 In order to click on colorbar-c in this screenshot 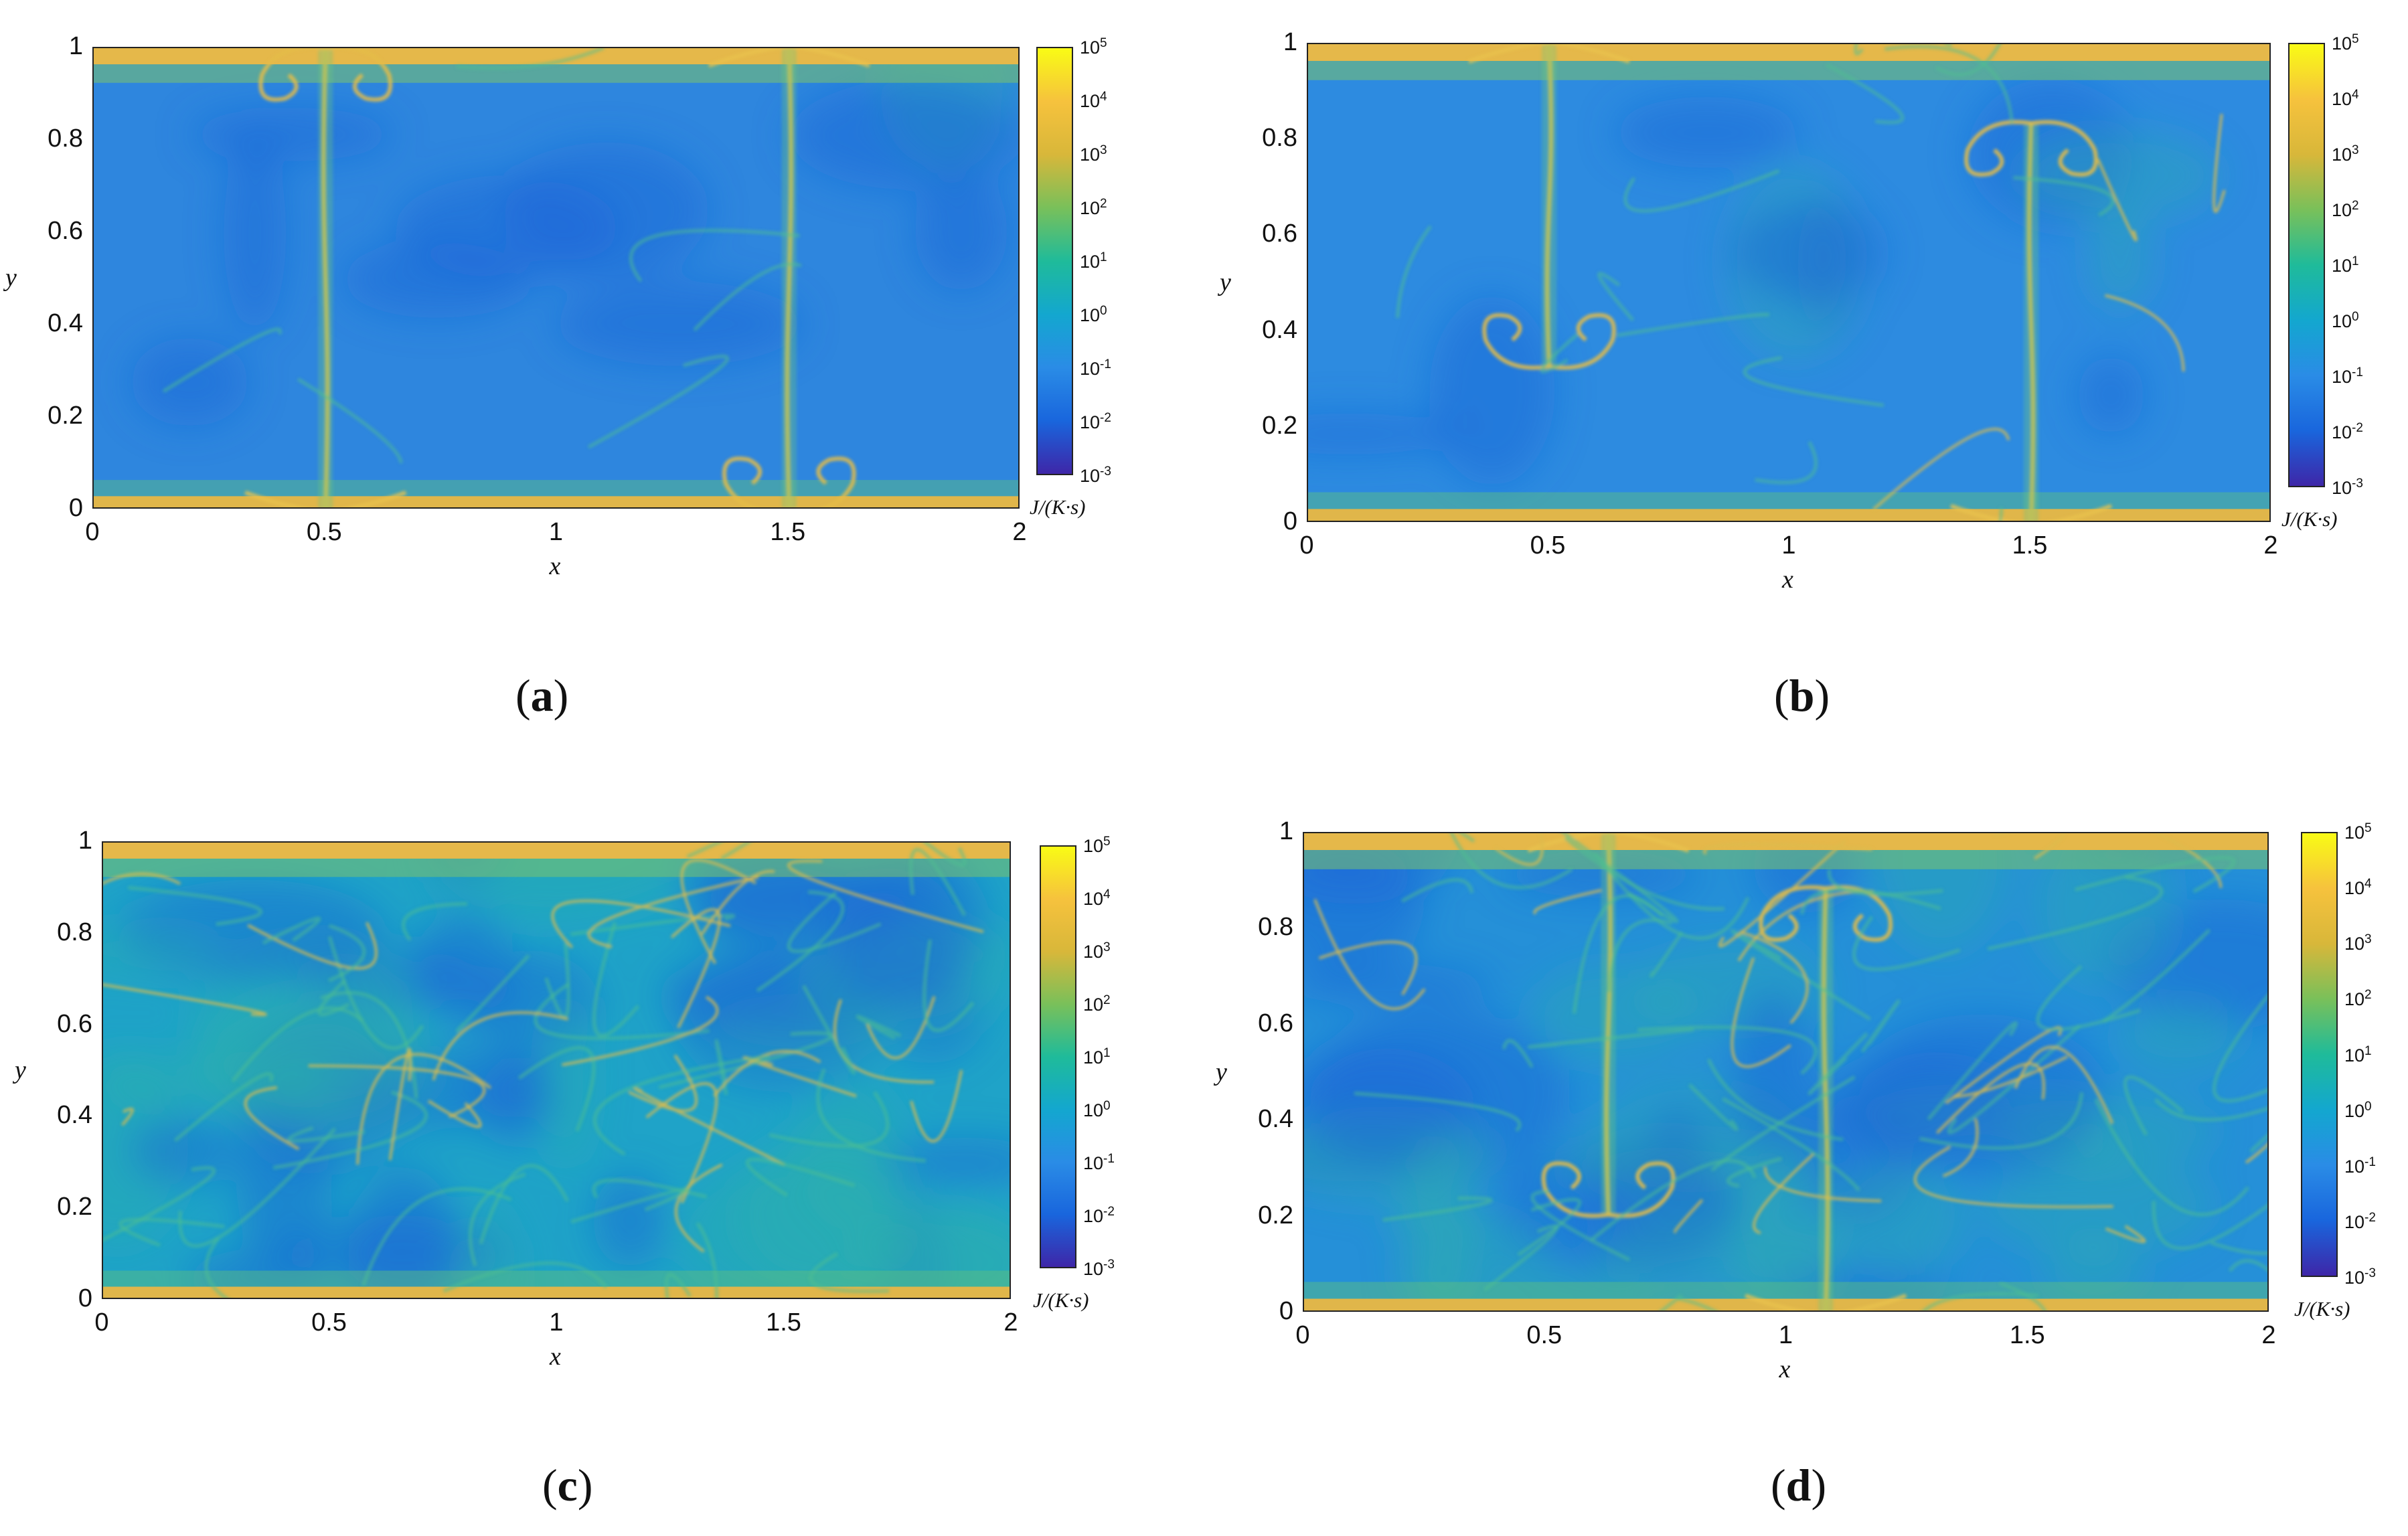, I will do `click(1058, 1056)`.